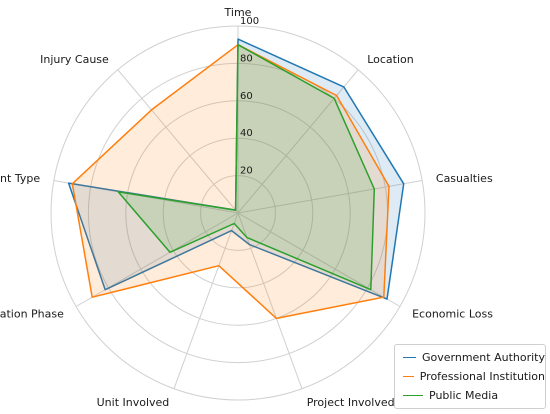 This screenshot has height=414, width=550. What do you see at coordinates (452, 314) in the screenshot?
I see `category-label-economic-loss: Economic Loss` at bounding box center [452, 314].